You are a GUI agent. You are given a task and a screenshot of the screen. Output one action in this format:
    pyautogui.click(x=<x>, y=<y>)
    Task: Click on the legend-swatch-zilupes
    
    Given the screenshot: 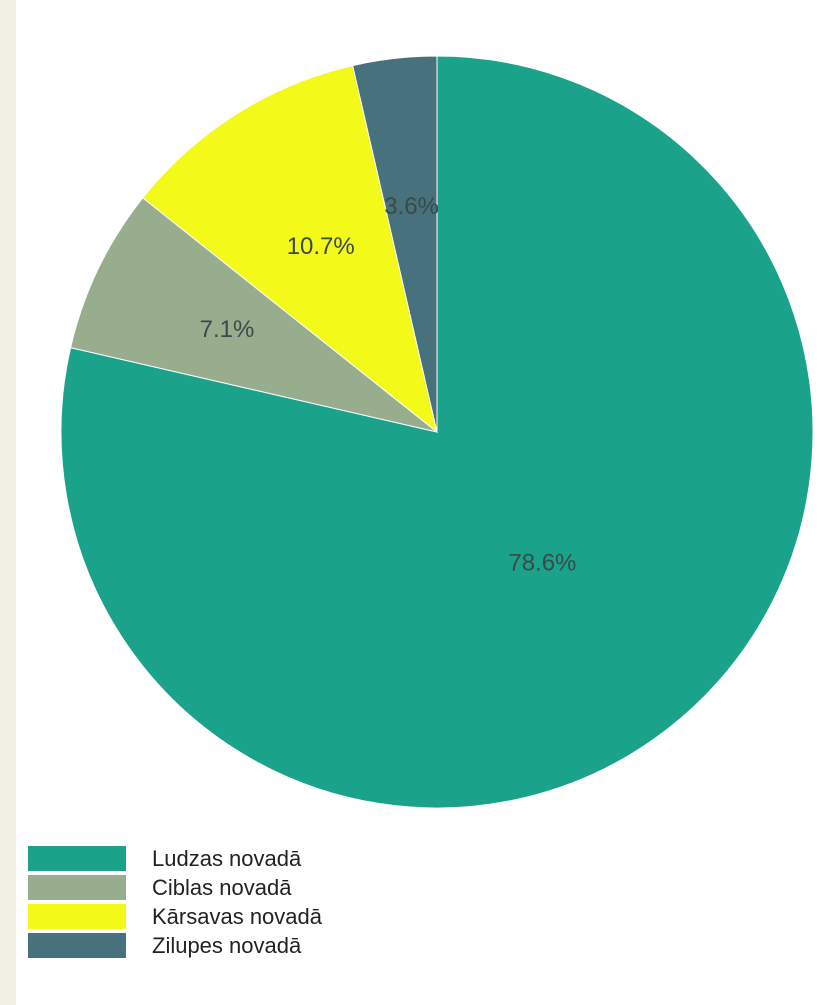 What is the action you would take?
    pyautogui.click(x=77, y=945)
    